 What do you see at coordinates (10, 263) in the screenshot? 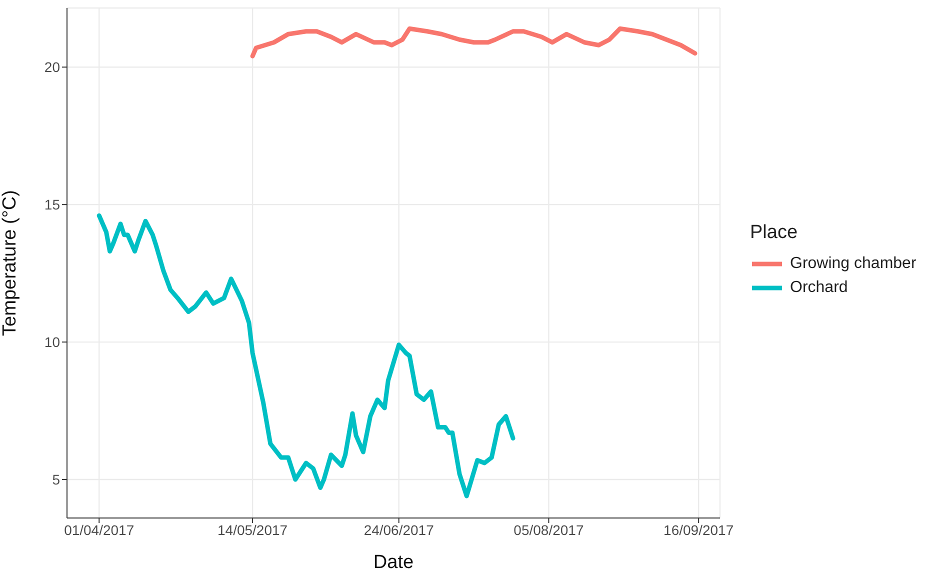
I see `y-axis-title: Temperature (°C)` at bounding box center [10, 263].